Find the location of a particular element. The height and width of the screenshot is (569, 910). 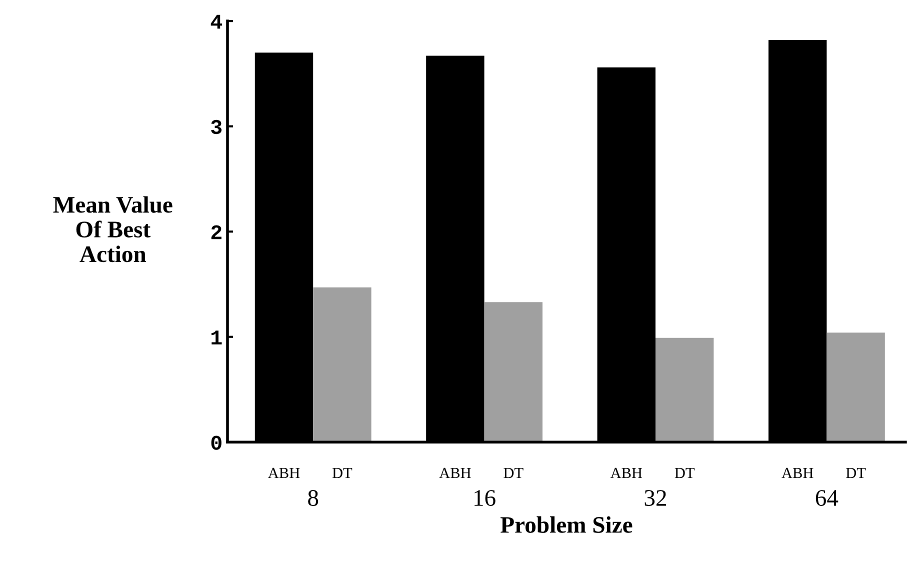

x-tick-label: 16 is located at coordinates (485, 498).